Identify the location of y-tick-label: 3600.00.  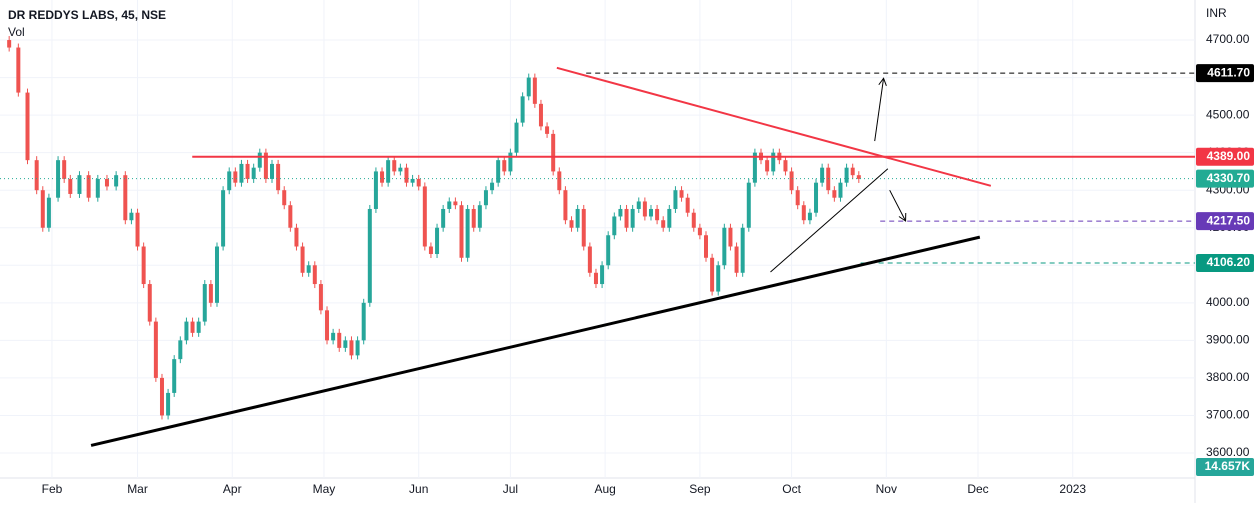
(1228, 452).